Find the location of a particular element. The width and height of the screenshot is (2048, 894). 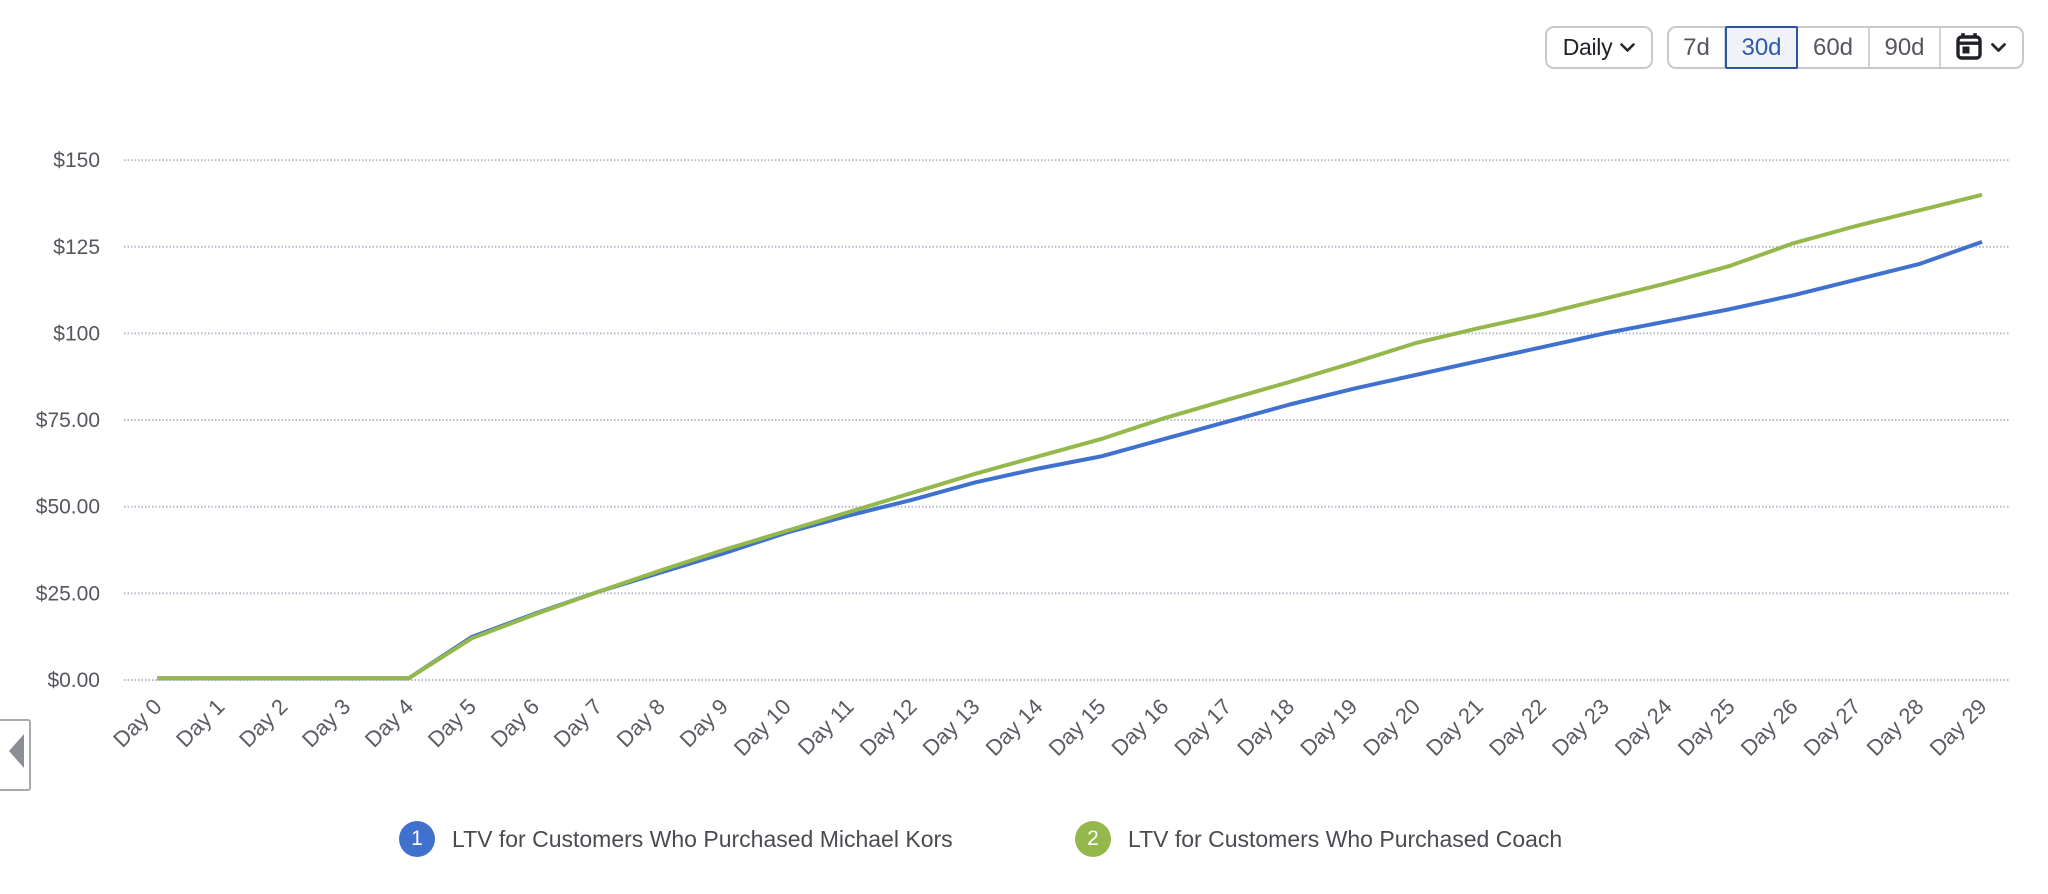

svg-text: Day 7 is located at coordinates (578, 723).